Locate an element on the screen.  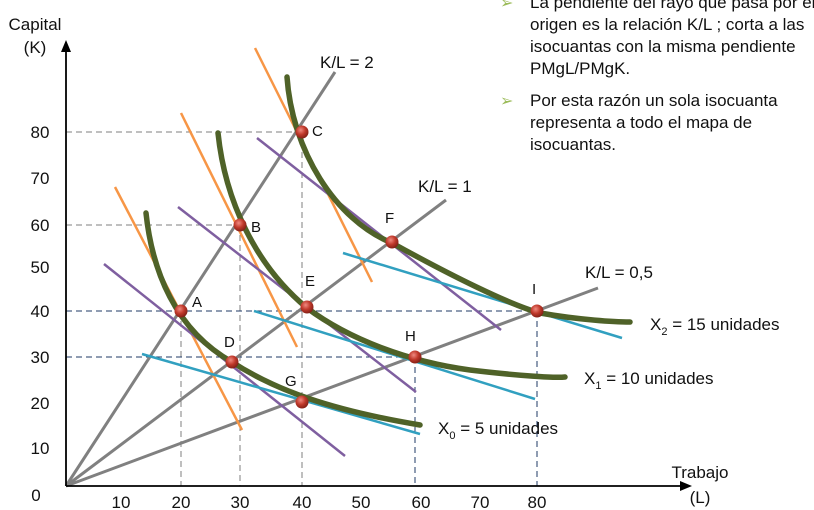
point-label-g: G is located at coordinates (291, 381).